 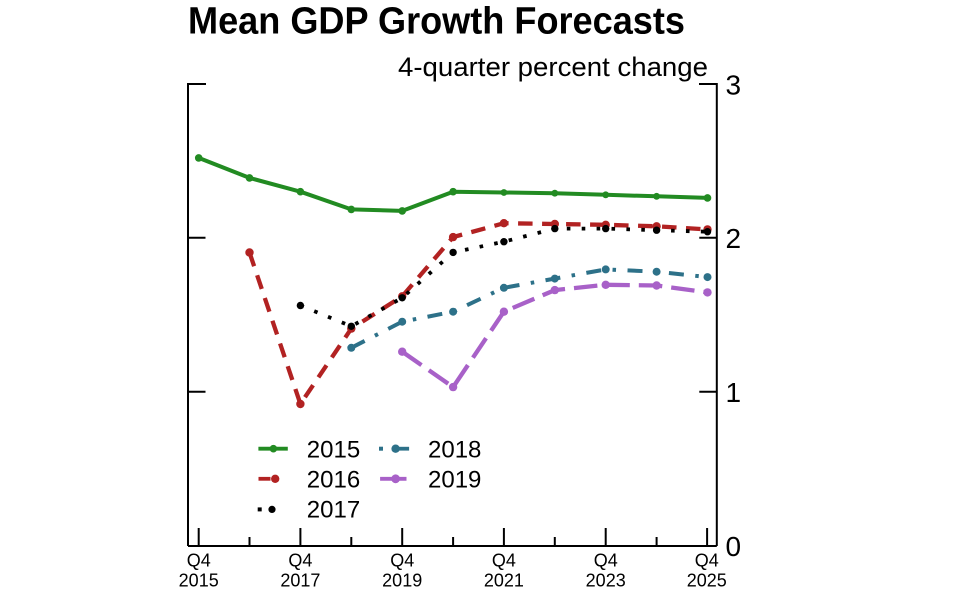 I want to click on svg-text: 2018, so click(x=454, y=450).